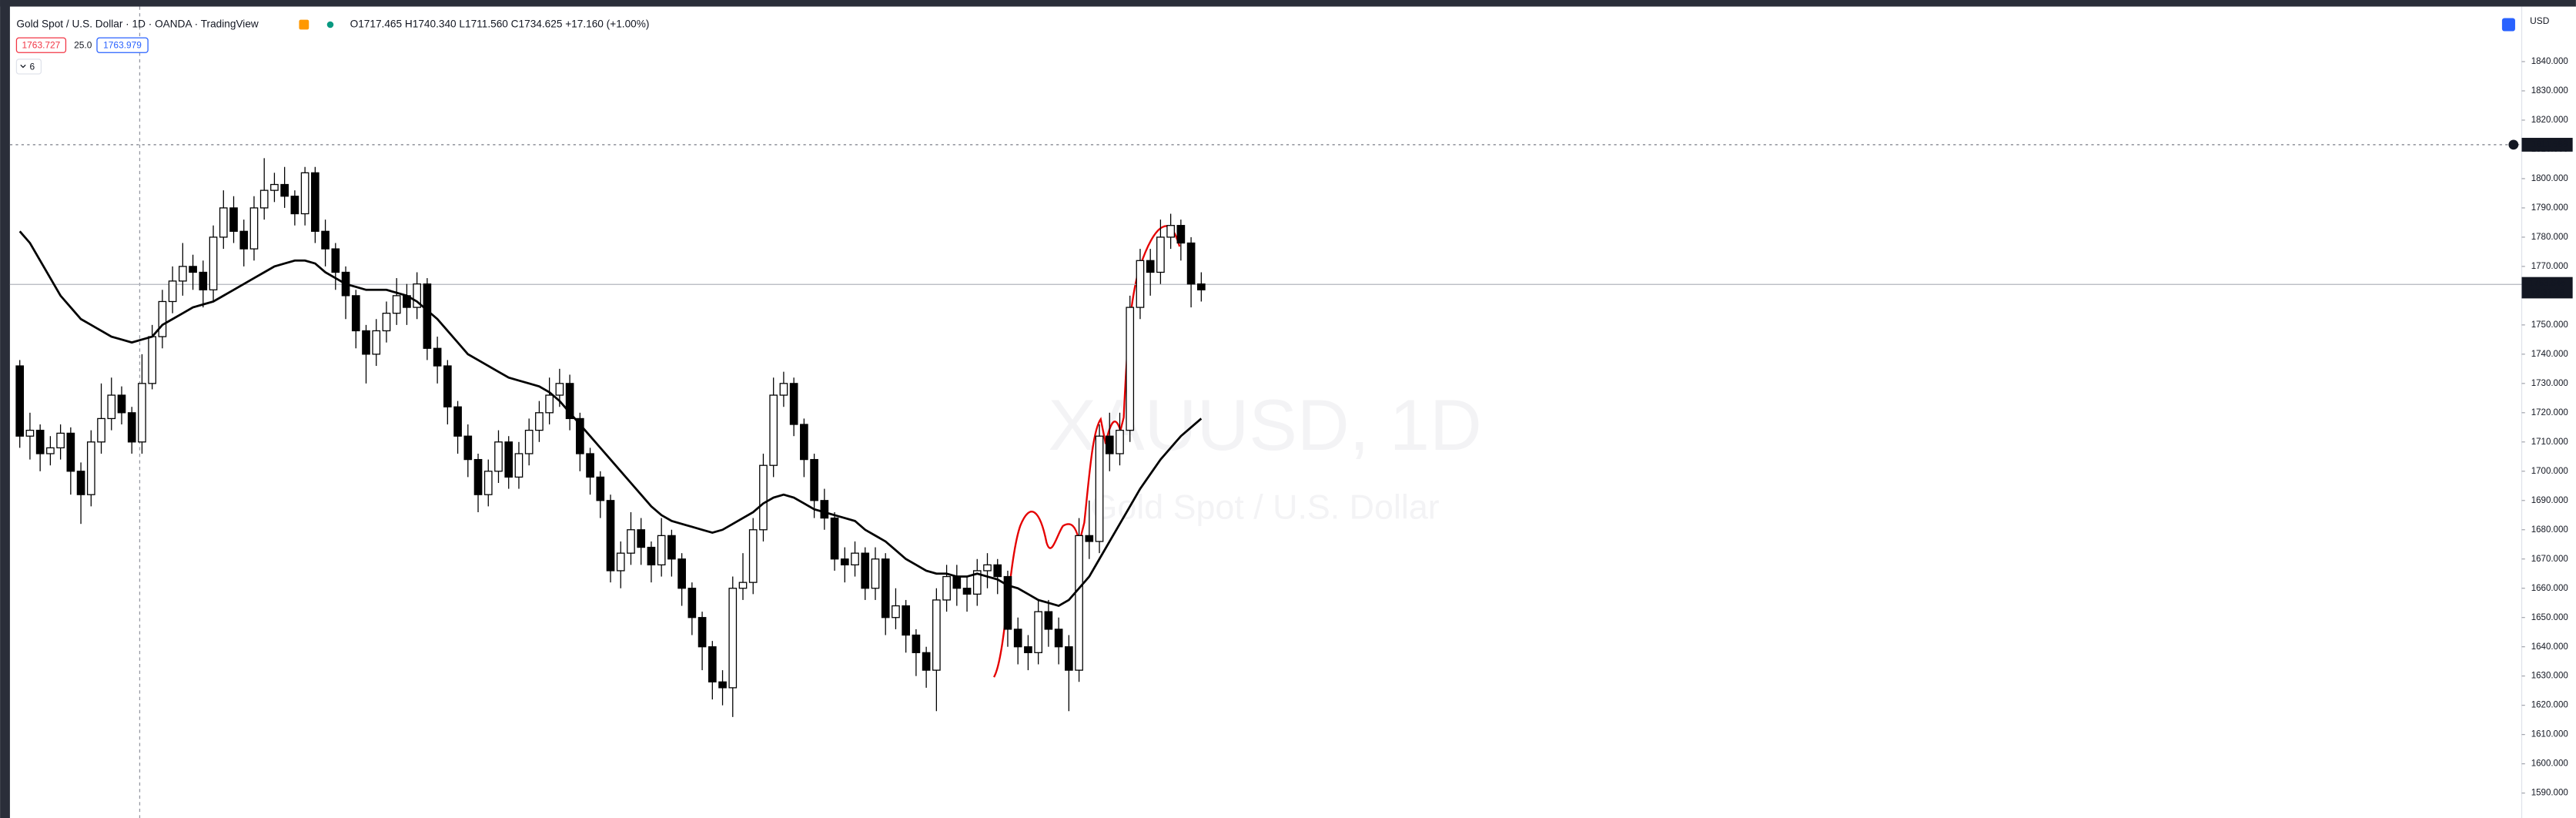 Image resolution: width=2576 pixels, height=818 pixels. What do you see at coordinates (2548, 283) in the screenshot?
I see `price-label: 1763.845` at bounding box center [2548, 283].